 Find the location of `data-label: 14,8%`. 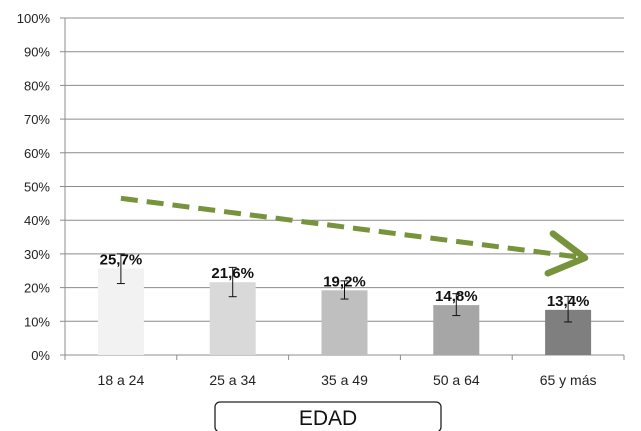

data-label: 14,8% is located at coordinates (456, 296).